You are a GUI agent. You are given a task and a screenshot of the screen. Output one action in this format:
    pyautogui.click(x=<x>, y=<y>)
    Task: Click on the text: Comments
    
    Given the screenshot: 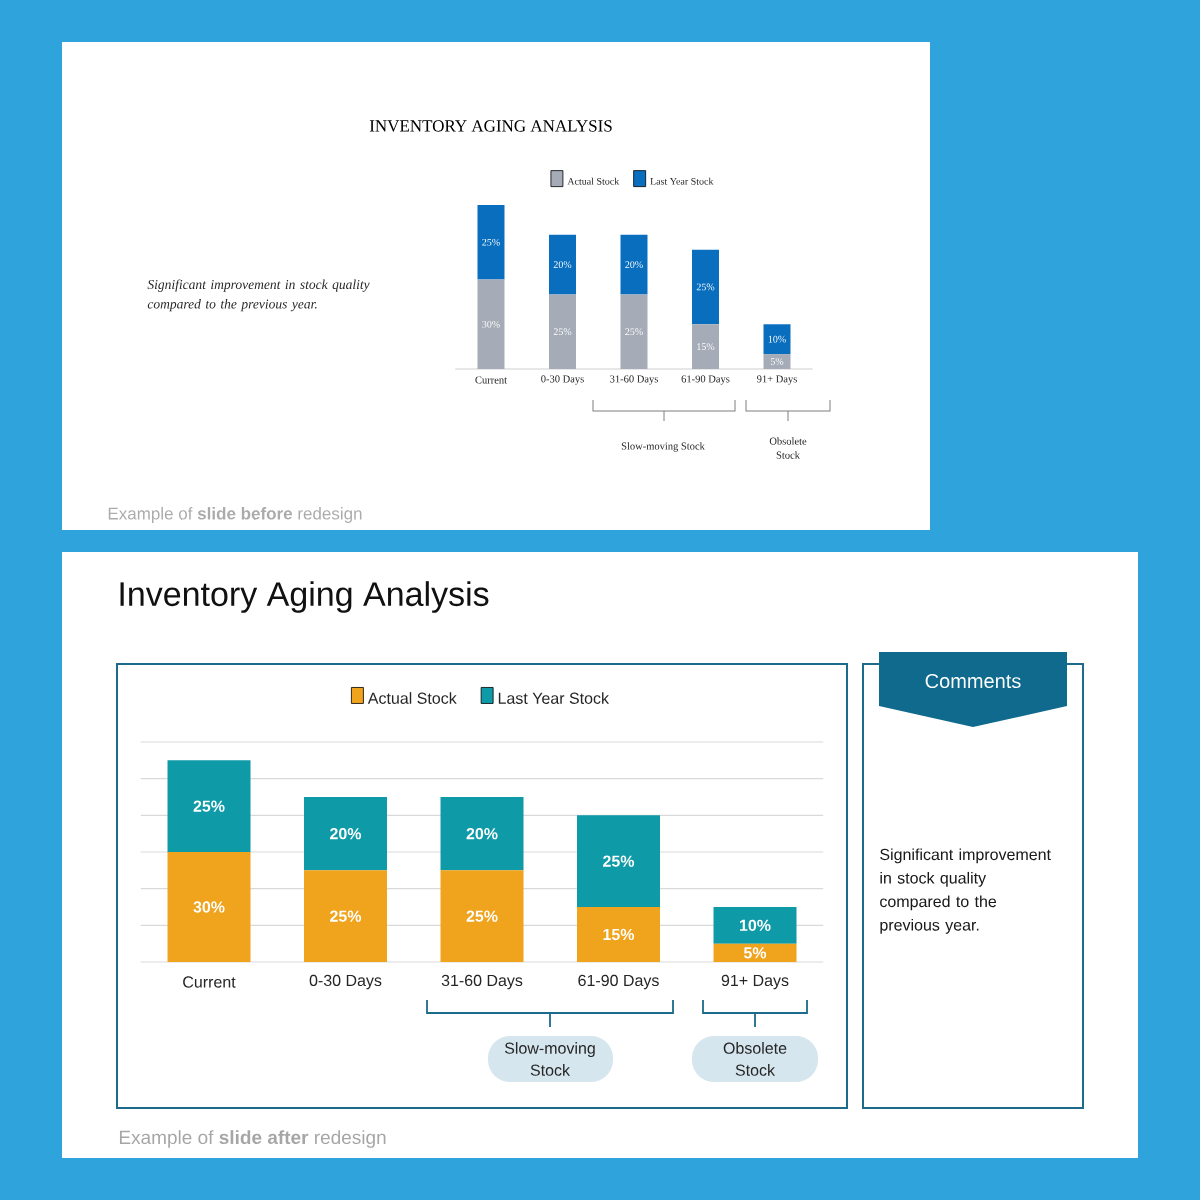 What is the action you would take?
    pyautogui.click(x=973, y=681)
    